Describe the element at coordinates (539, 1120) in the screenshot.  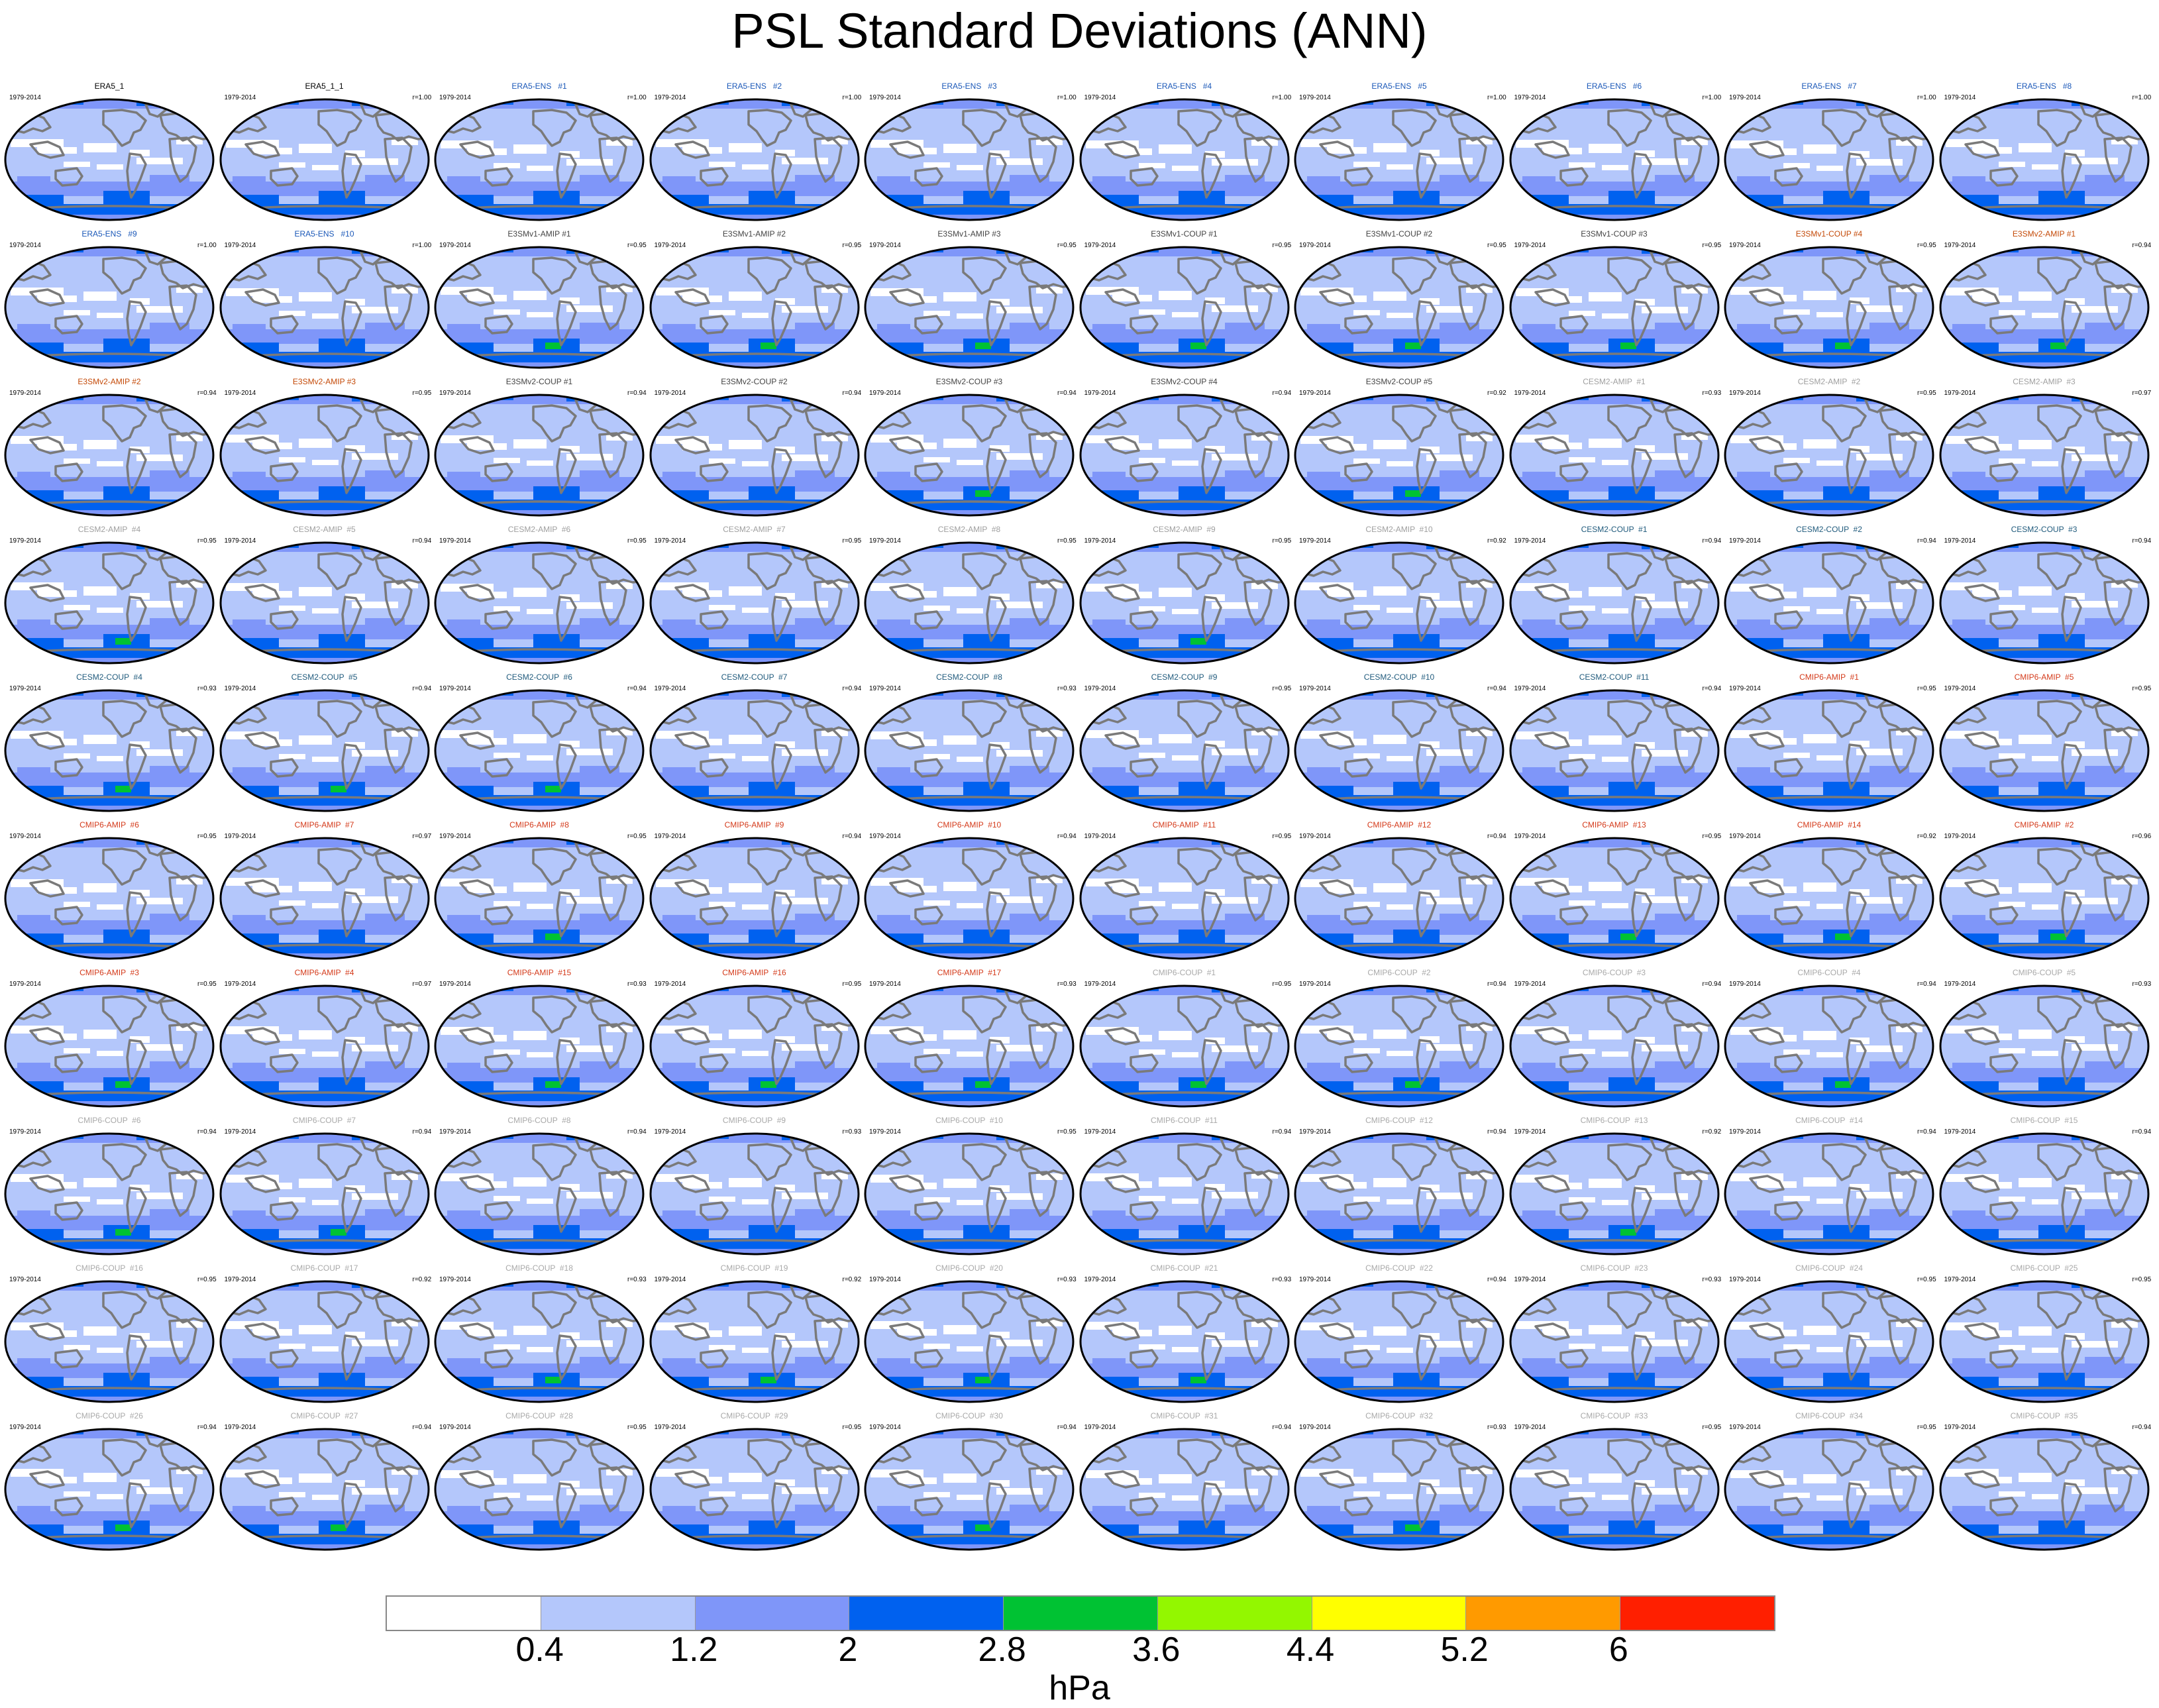
I see `panel-name: CMIP6-COUP #8` at that location.